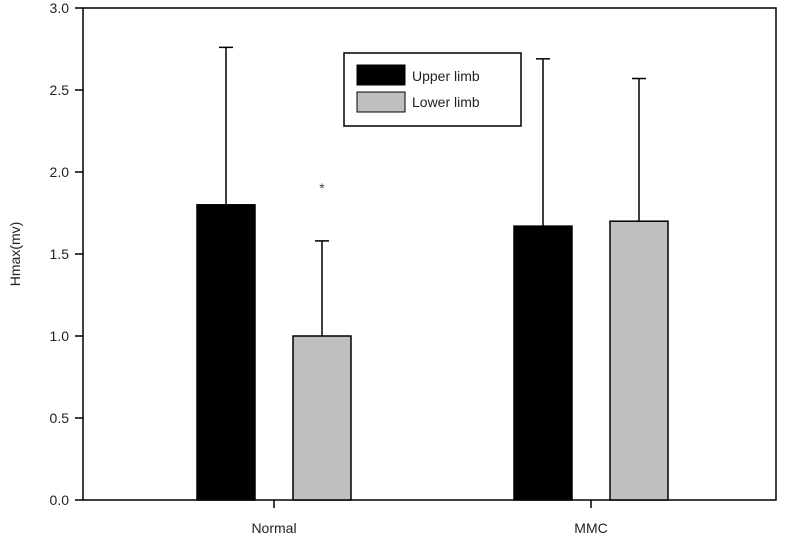  I want to click on significance-marker: *, so click(322, 188).